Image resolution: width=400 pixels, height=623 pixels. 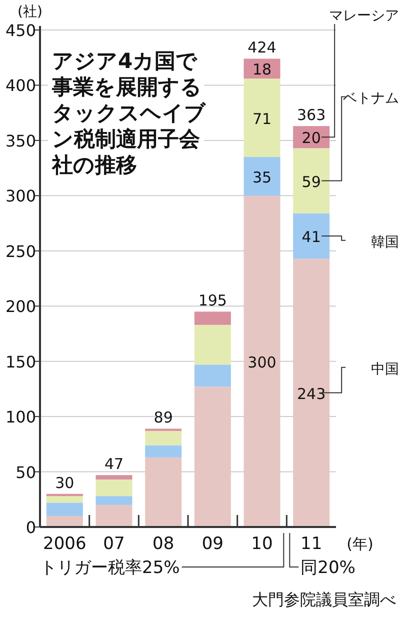 What do you see at coordinates (328, 568) in the screenshot?
I see `text: 同20%` at bounding box center [328, 568].